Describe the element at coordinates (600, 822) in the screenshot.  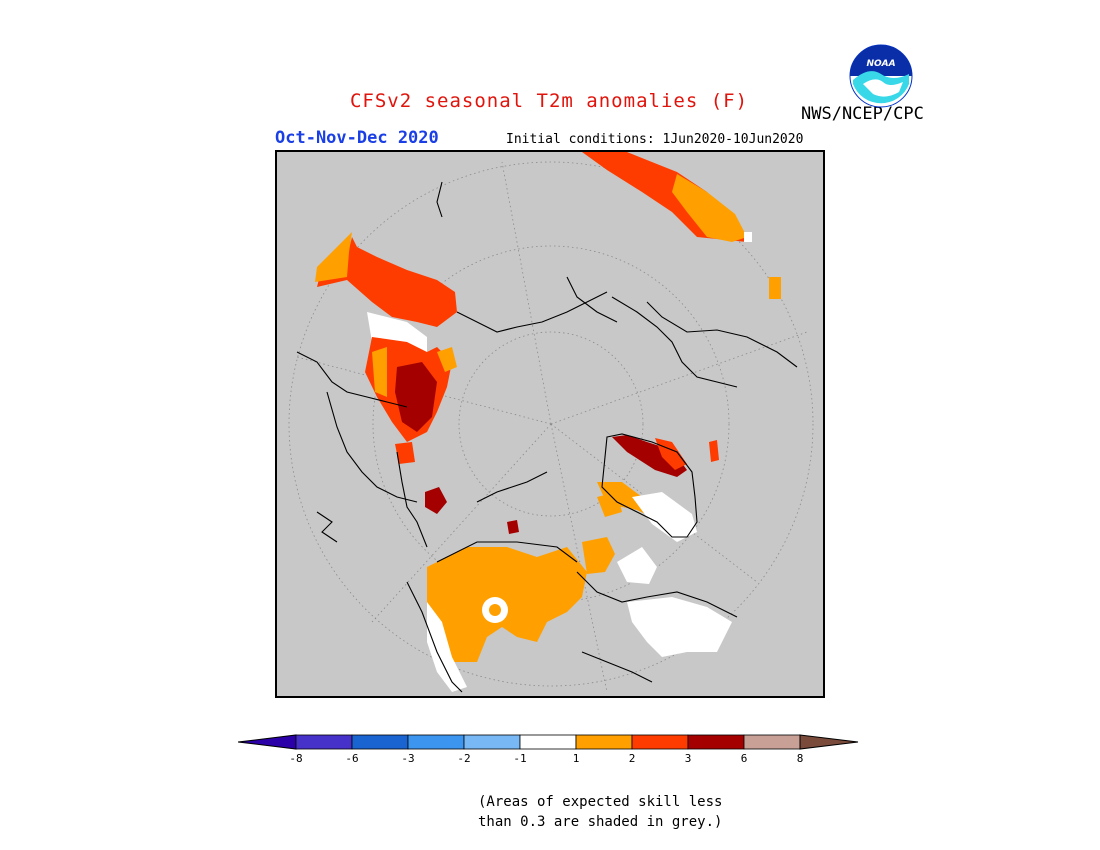
I see `skill-note-line2: than 0.3 are shaded in grey.)` at that location.